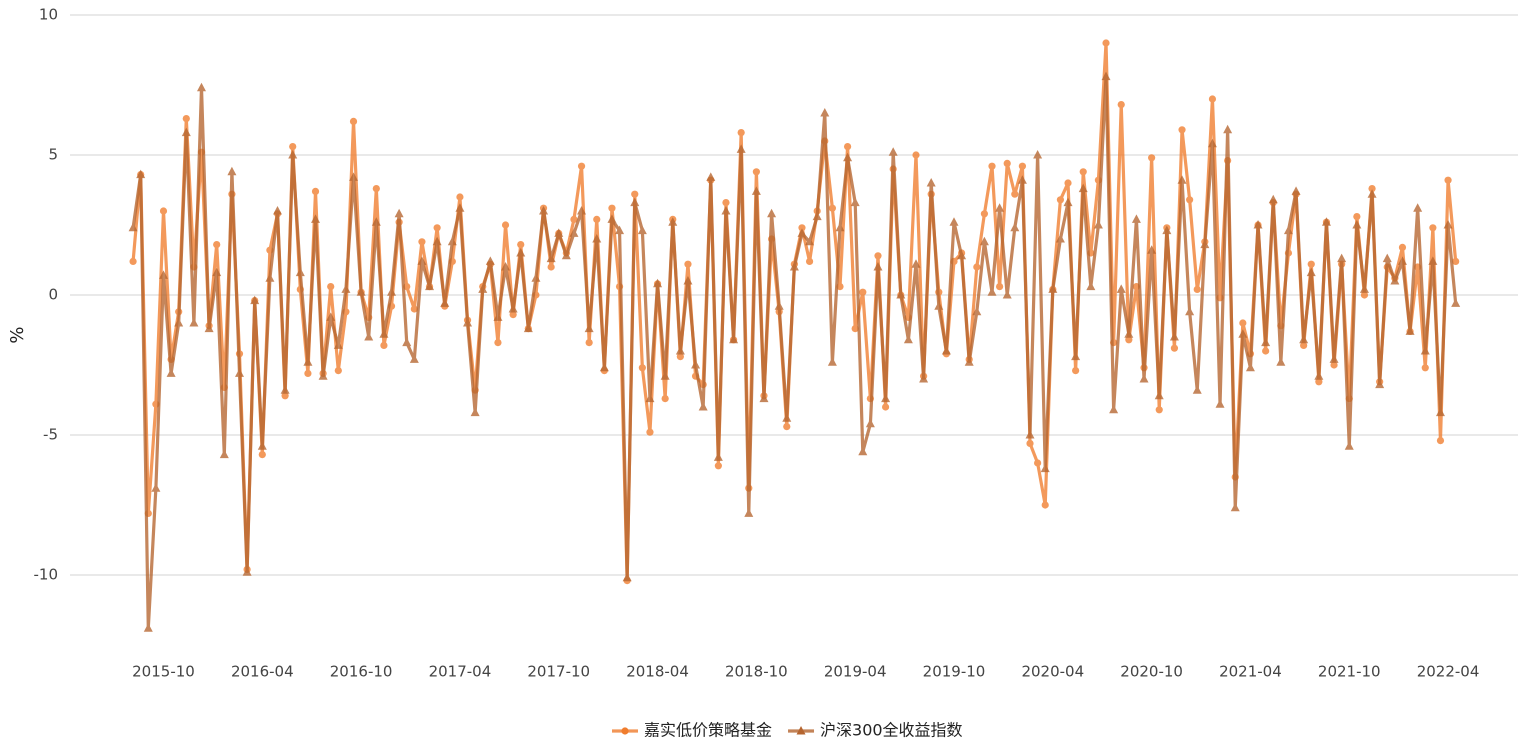  Describe the element at coordinates (53, 155) in the screenshot. I see `y-tick-label: 5` at that location.